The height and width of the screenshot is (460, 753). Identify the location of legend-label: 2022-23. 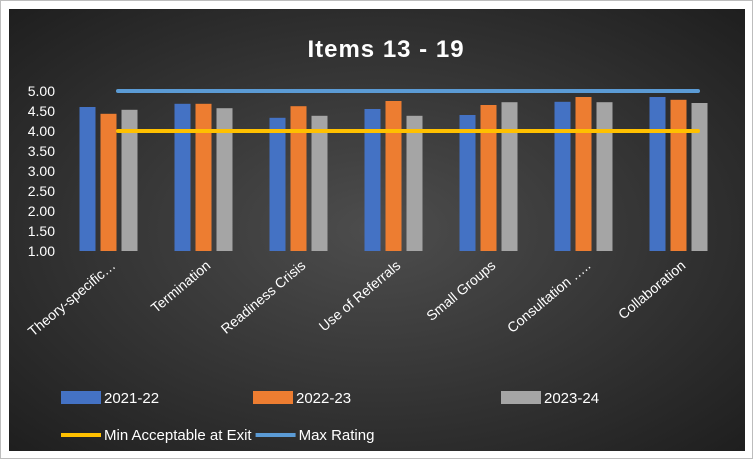
(323, 398).